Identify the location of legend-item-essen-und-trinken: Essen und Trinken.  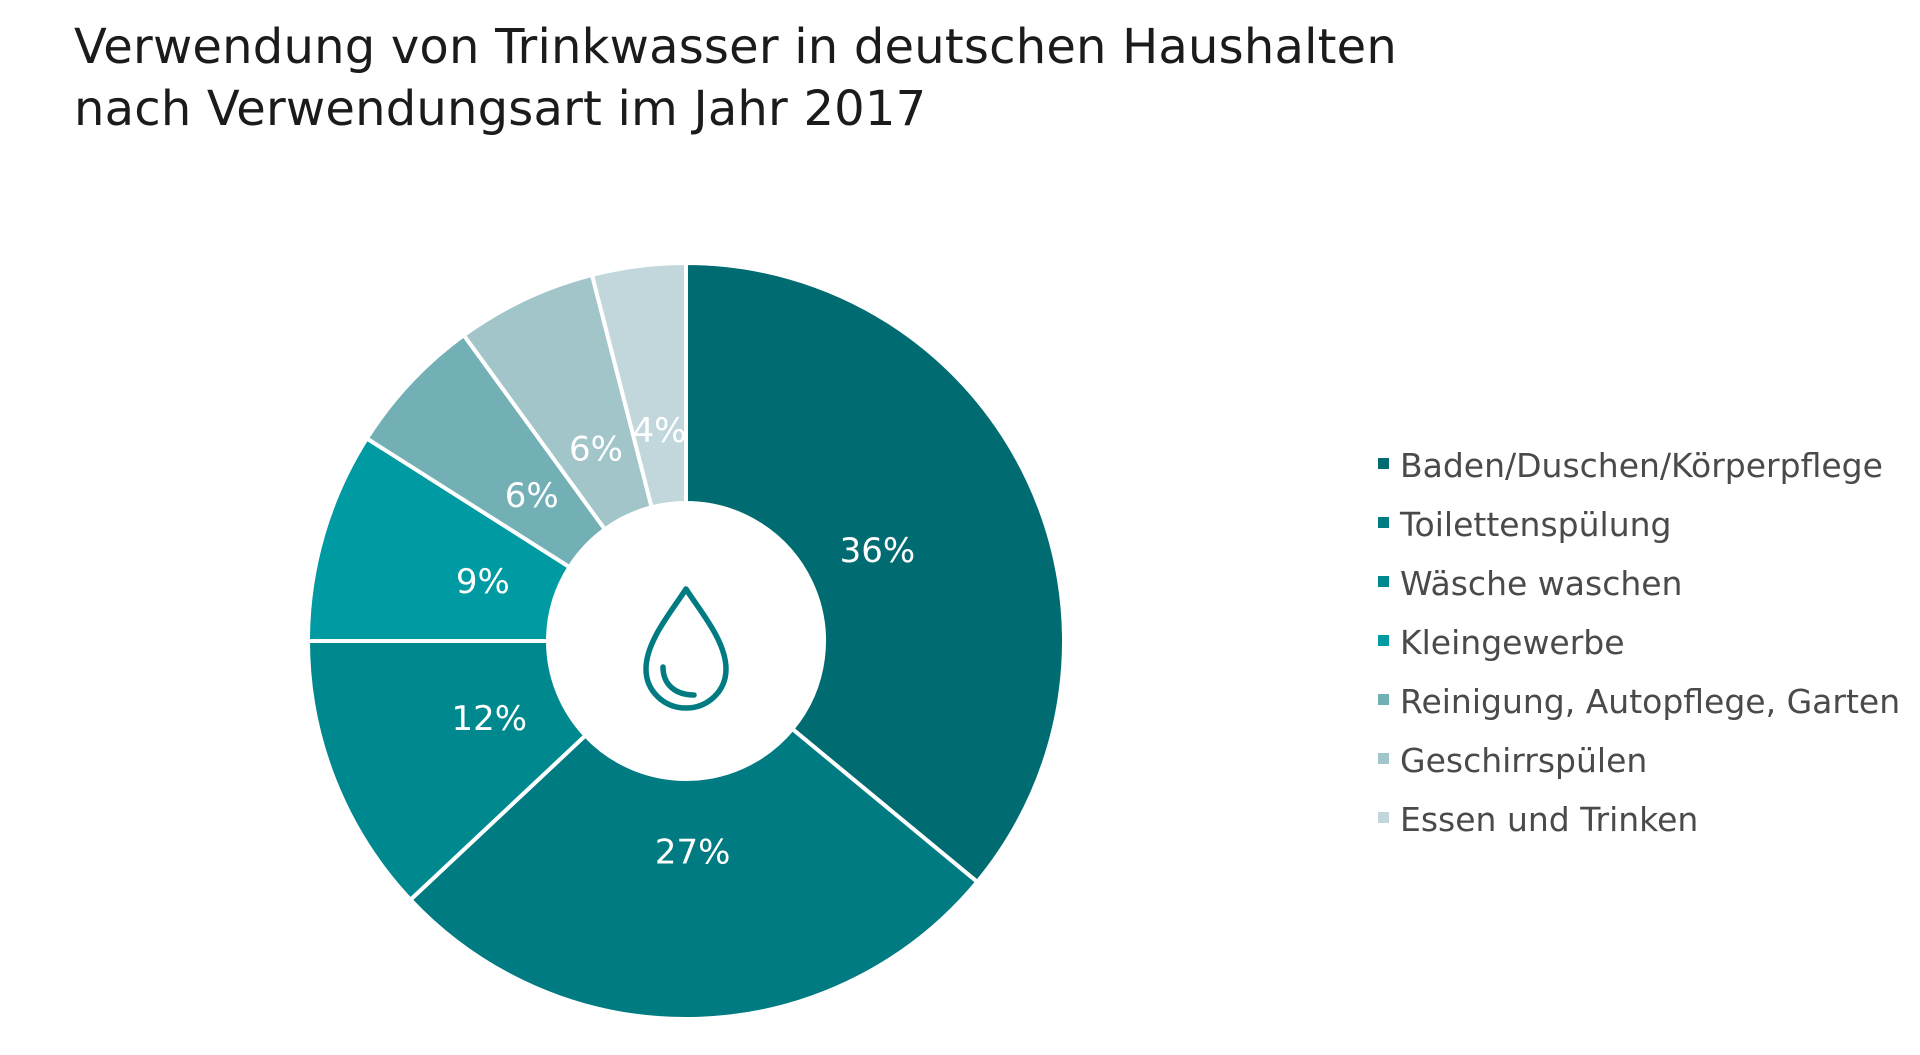
(1639, 818).